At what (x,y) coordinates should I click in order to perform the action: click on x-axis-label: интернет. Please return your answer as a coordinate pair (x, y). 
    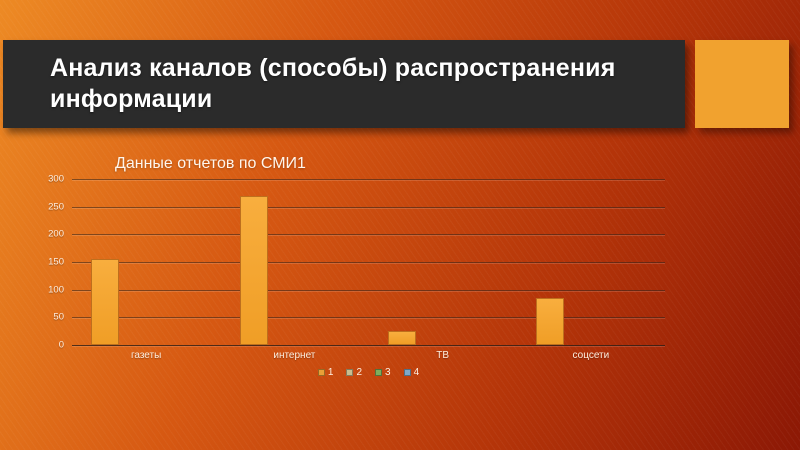
    Looking at the image, I should click on (294, 355).